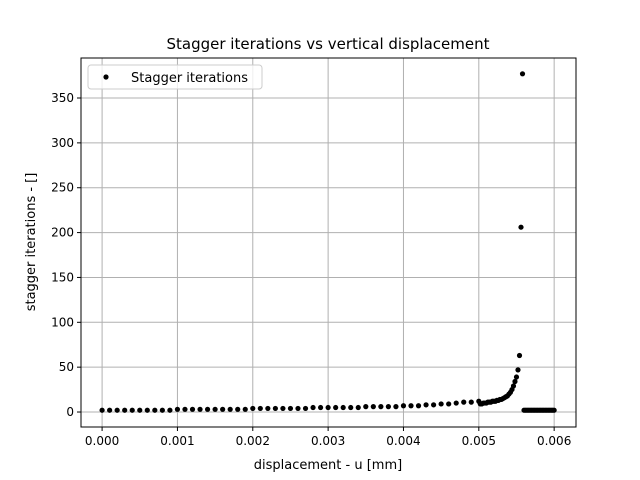 The width and height of the screenshot is (640, 480). I want to click on x-tick-label: 0.001, so click(177, 441).